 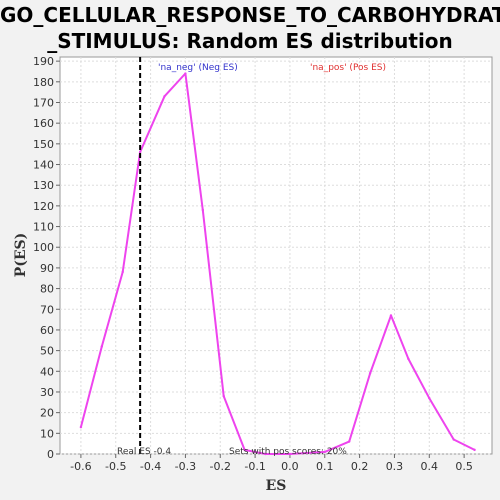 What do you see at coordinates (50, 454) in the screenshot?
I see `y-tick-label: 0` at bounding box center [50, 454].